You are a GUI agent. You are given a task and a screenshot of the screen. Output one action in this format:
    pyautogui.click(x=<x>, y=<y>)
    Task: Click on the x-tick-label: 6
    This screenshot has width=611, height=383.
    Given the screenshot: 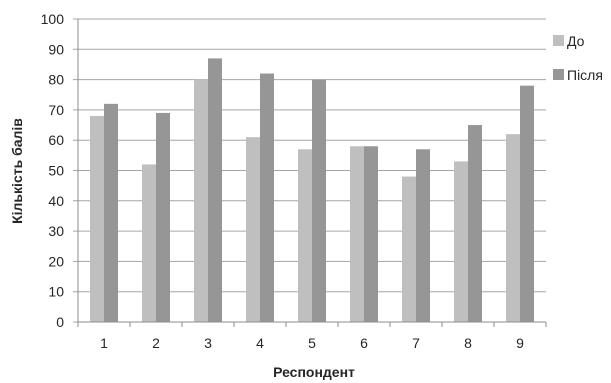 What is the action you would take?
    pyautogui.click(x=364, y=343)
    